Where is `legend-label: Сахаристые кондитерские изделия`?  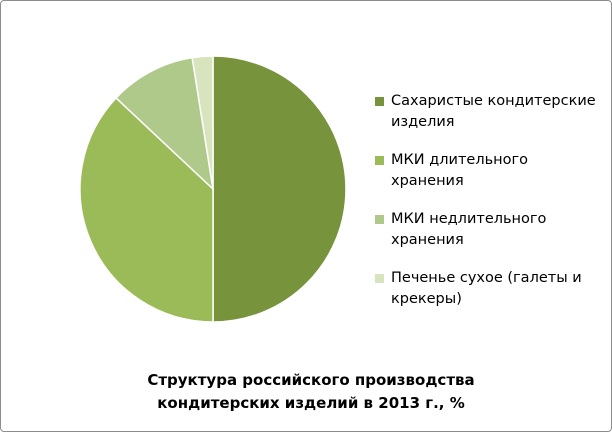 legend-label: Сахаристые кондитерские изделия is located at coordinates (493, 111).